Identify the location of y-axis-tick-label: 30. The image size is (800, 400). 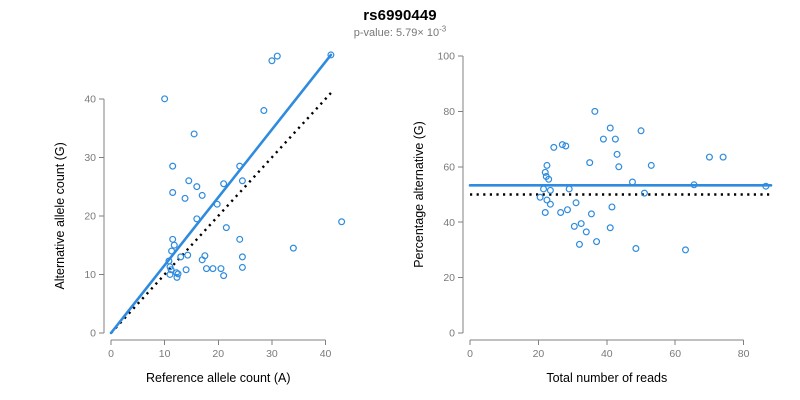
(90, 158).